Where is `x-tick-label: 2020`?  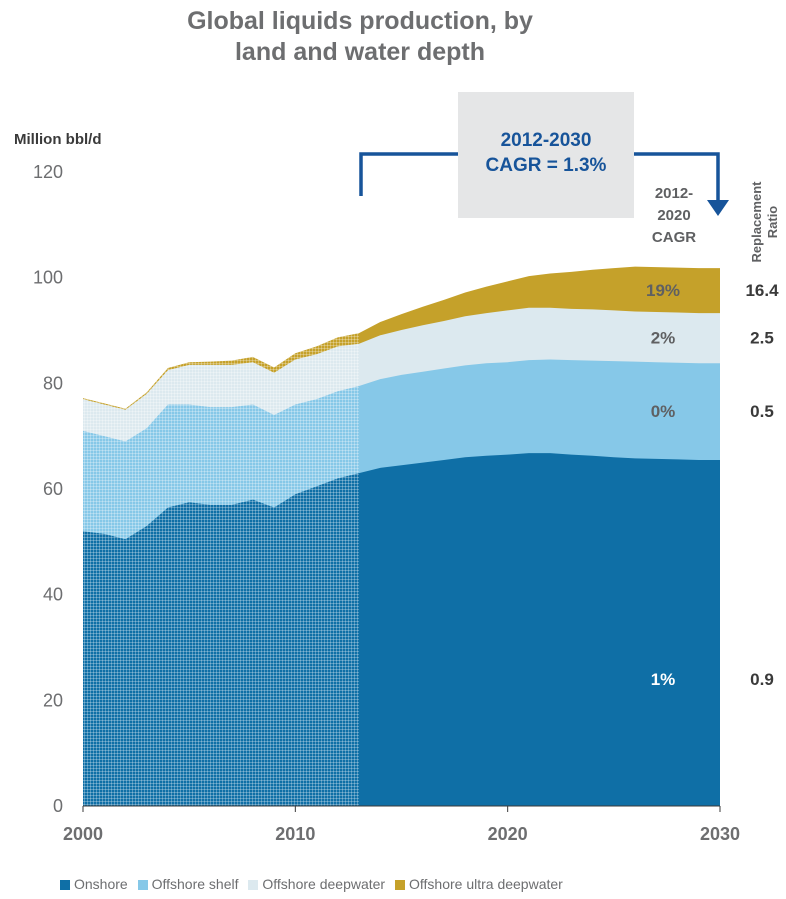 x-tick-label: 2020 is located at coordinates (508, 834).